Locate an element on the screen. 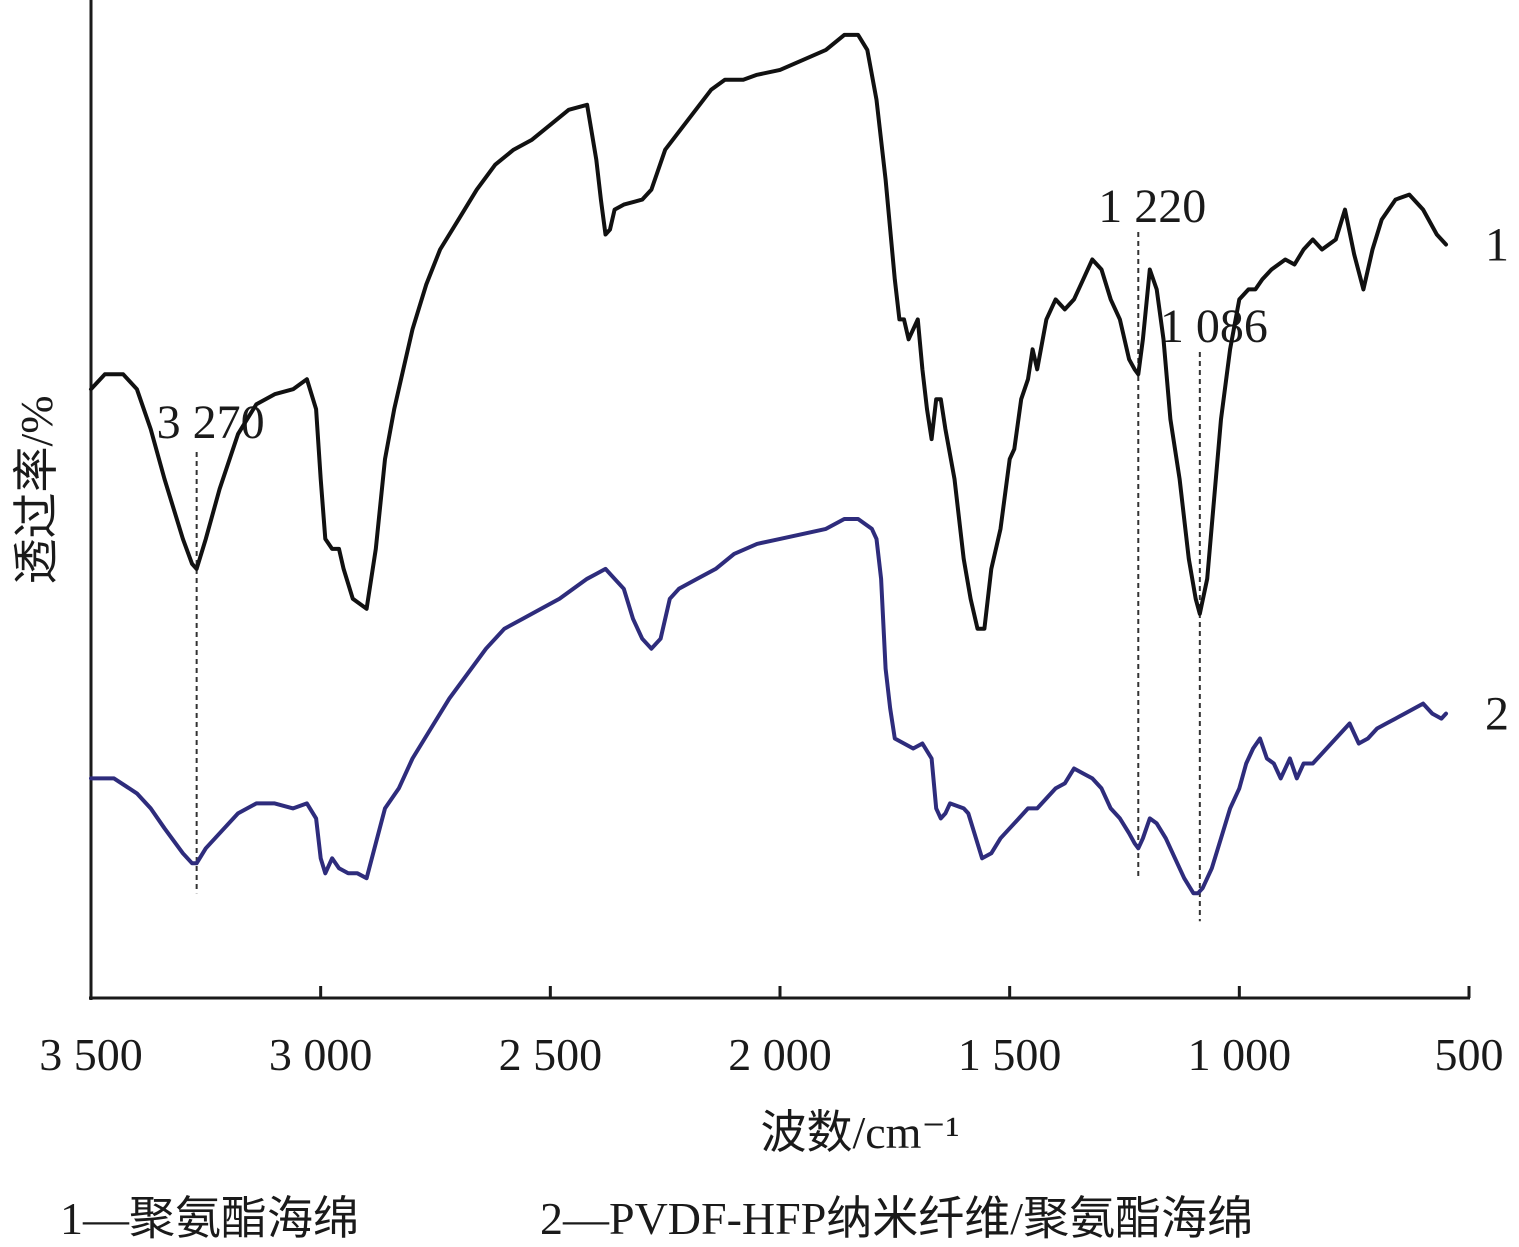 This screenshot has height=1247, width=1519. series-1-label: 1 is located at coordinates (1497, 245).